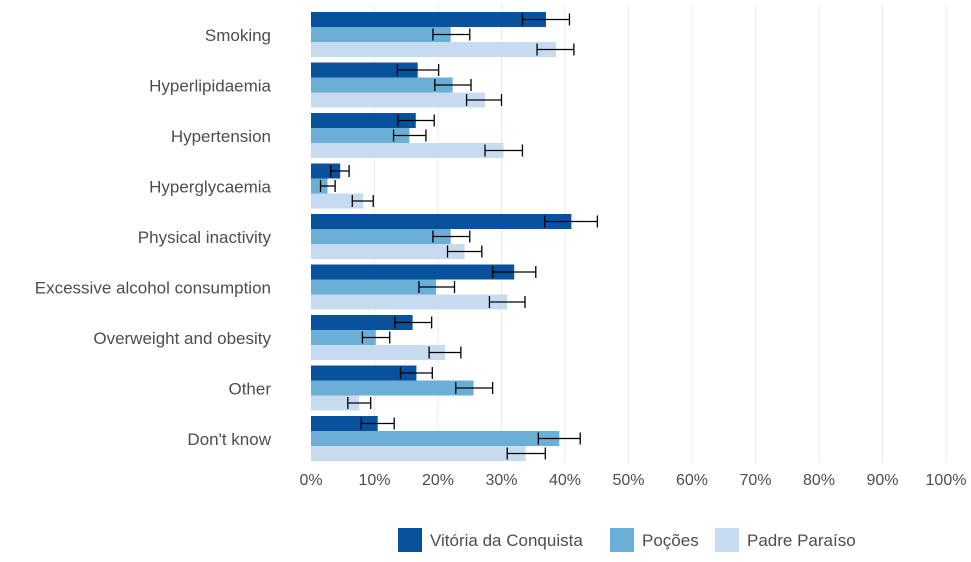 This screenshot has width=971, height=562. I want to click on category-label: Hypertension, so click(221, 136).